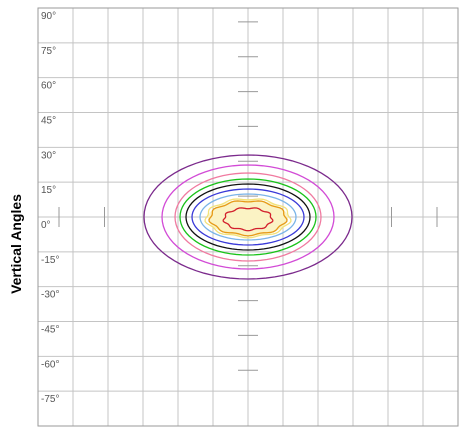 The width and height of the screenshot is (464, 431). What do you see at coordinates (48, 51) in the screenshot?
I see `y-tick-label: 75°` at bounding box center [48, 51].